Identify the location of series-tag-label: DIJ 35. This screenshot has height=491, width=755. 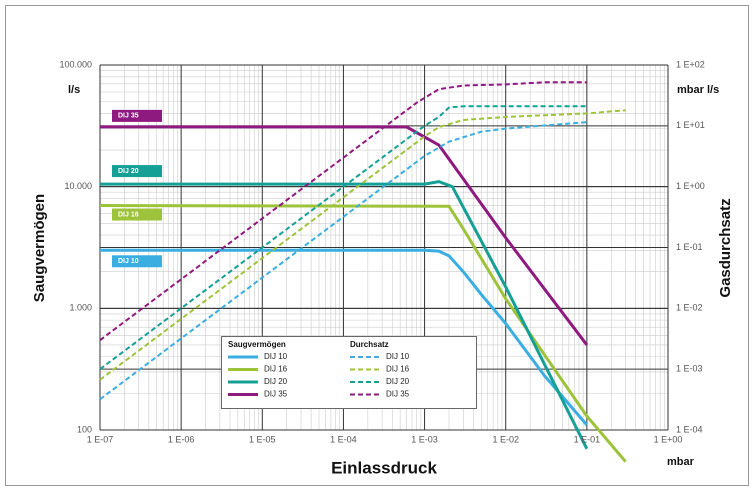
(128, 116).